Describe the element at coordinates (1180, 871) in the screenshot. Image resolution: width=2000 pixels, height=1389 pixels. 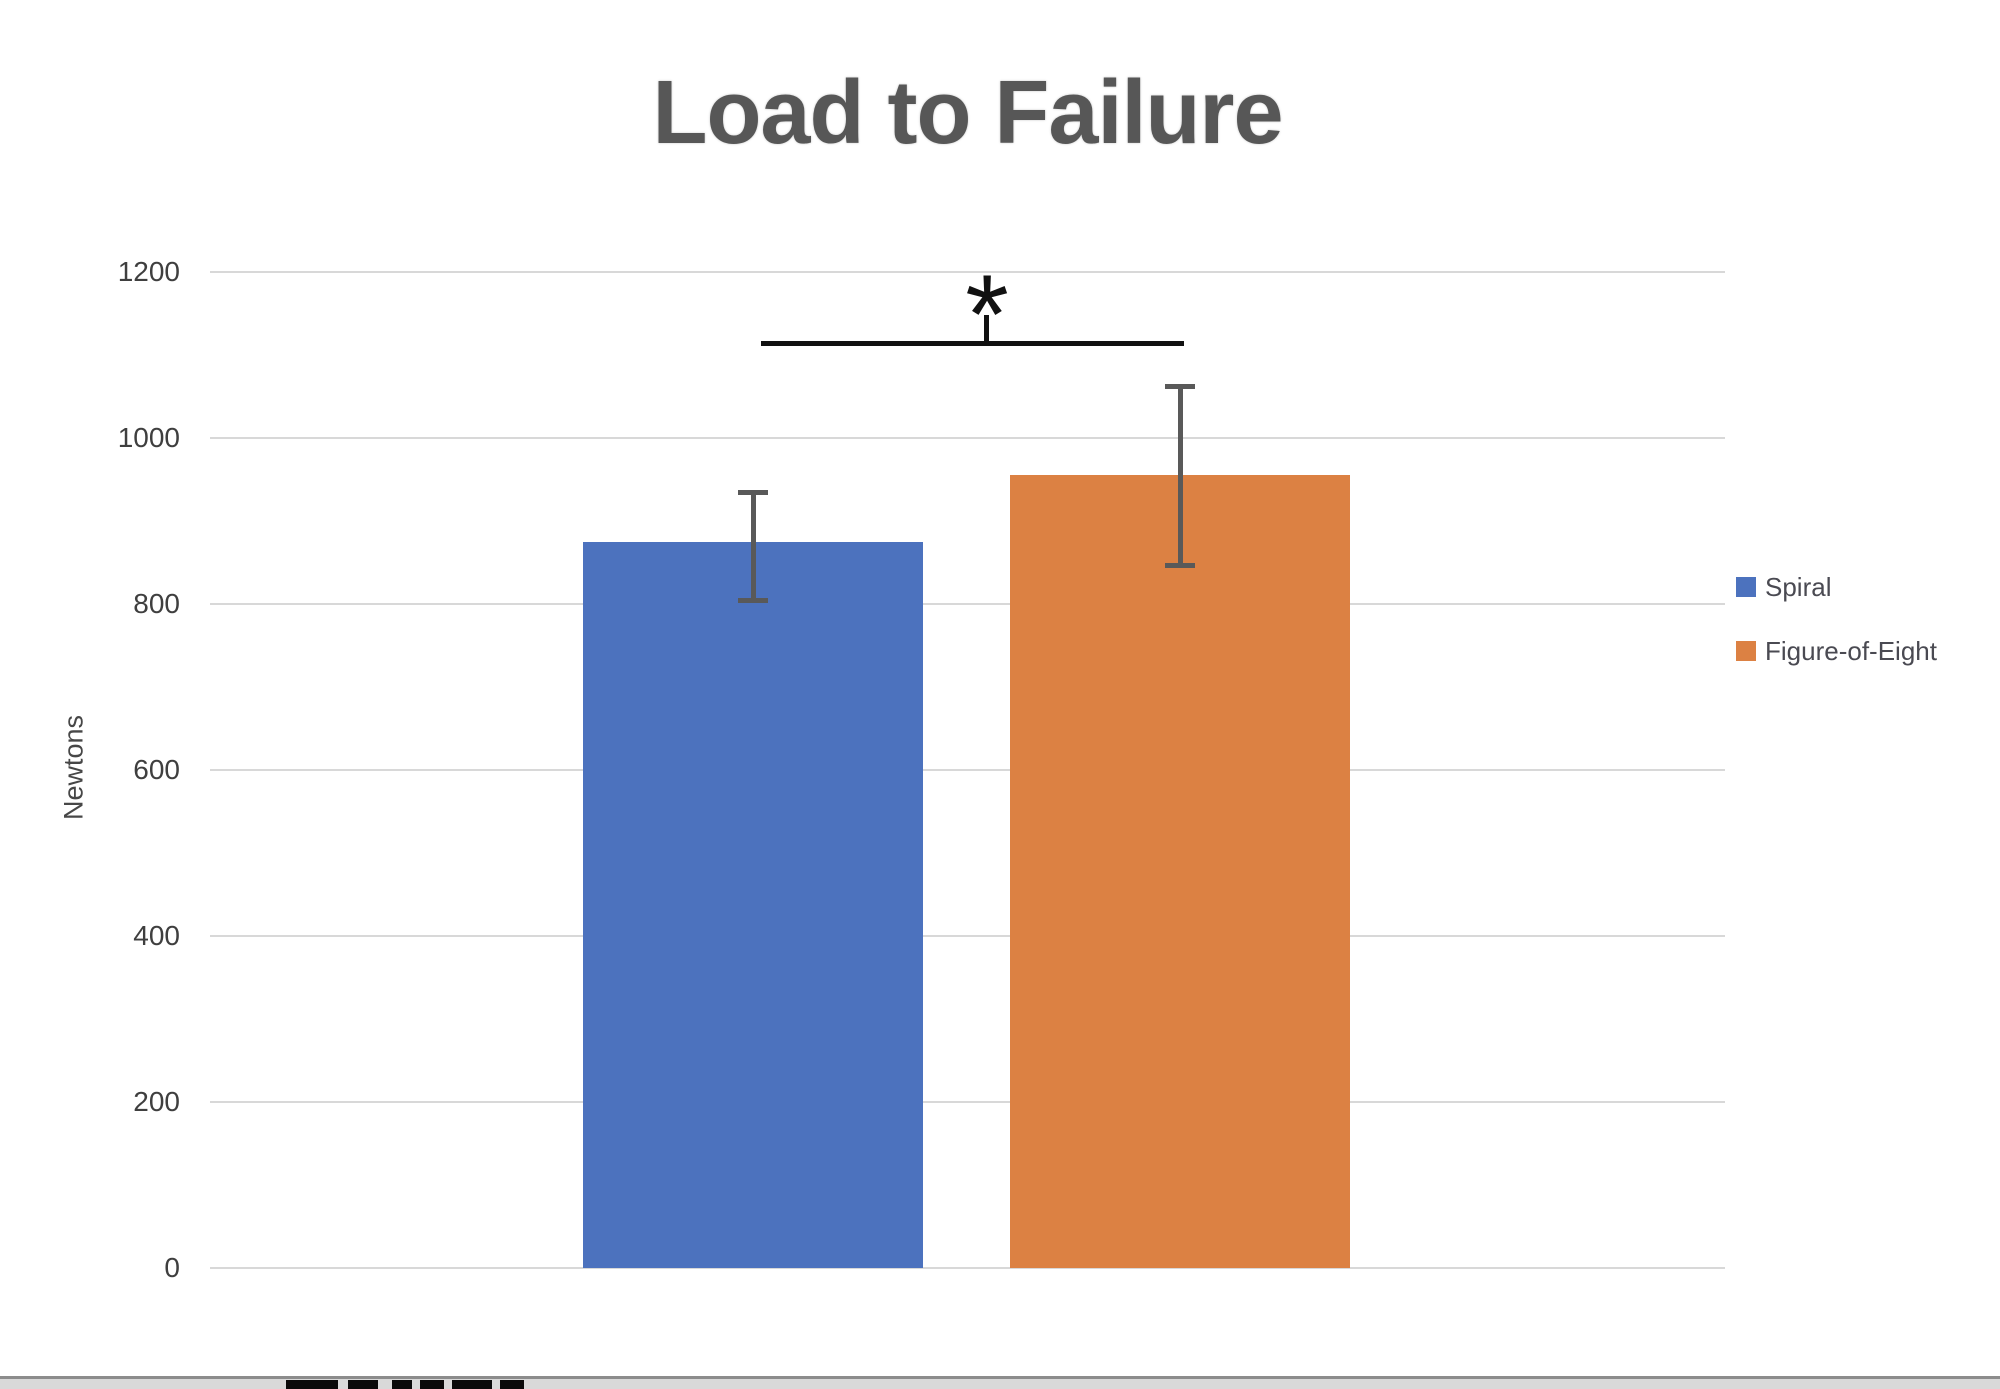
I see `bar-figure-of-eight` at that location.